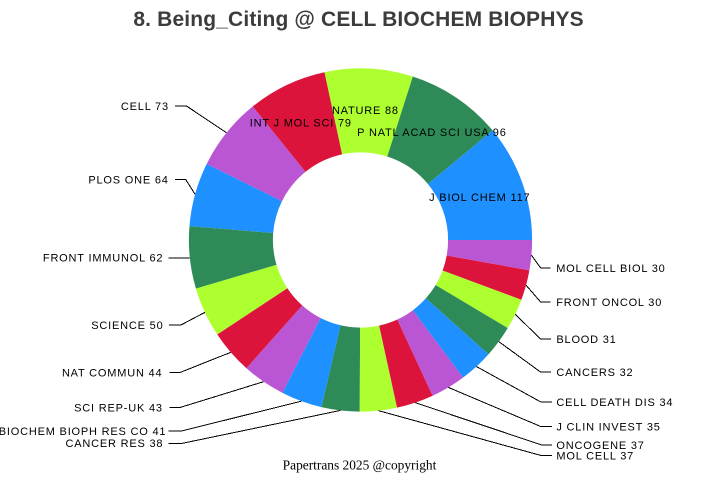  What do you see at coordinates (600, 446) in the screenshot?
I see `svg-text: ONCOGENE 37` at bounding box center [600, 446].